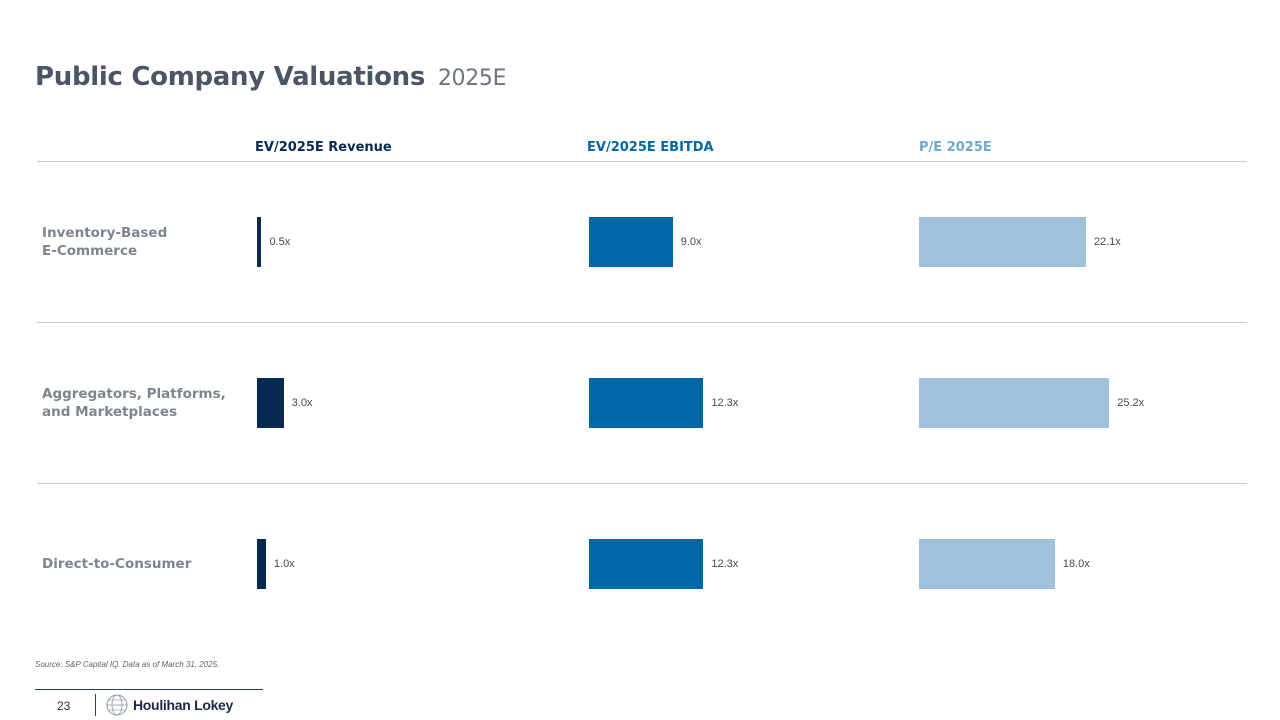 The height and width of the screenshot is (720, 1280). What do you see at coordinates (1131, 403) in the screenshot?
I see `data-label-pe: 25.2x` at bounding box center [1131, 403].